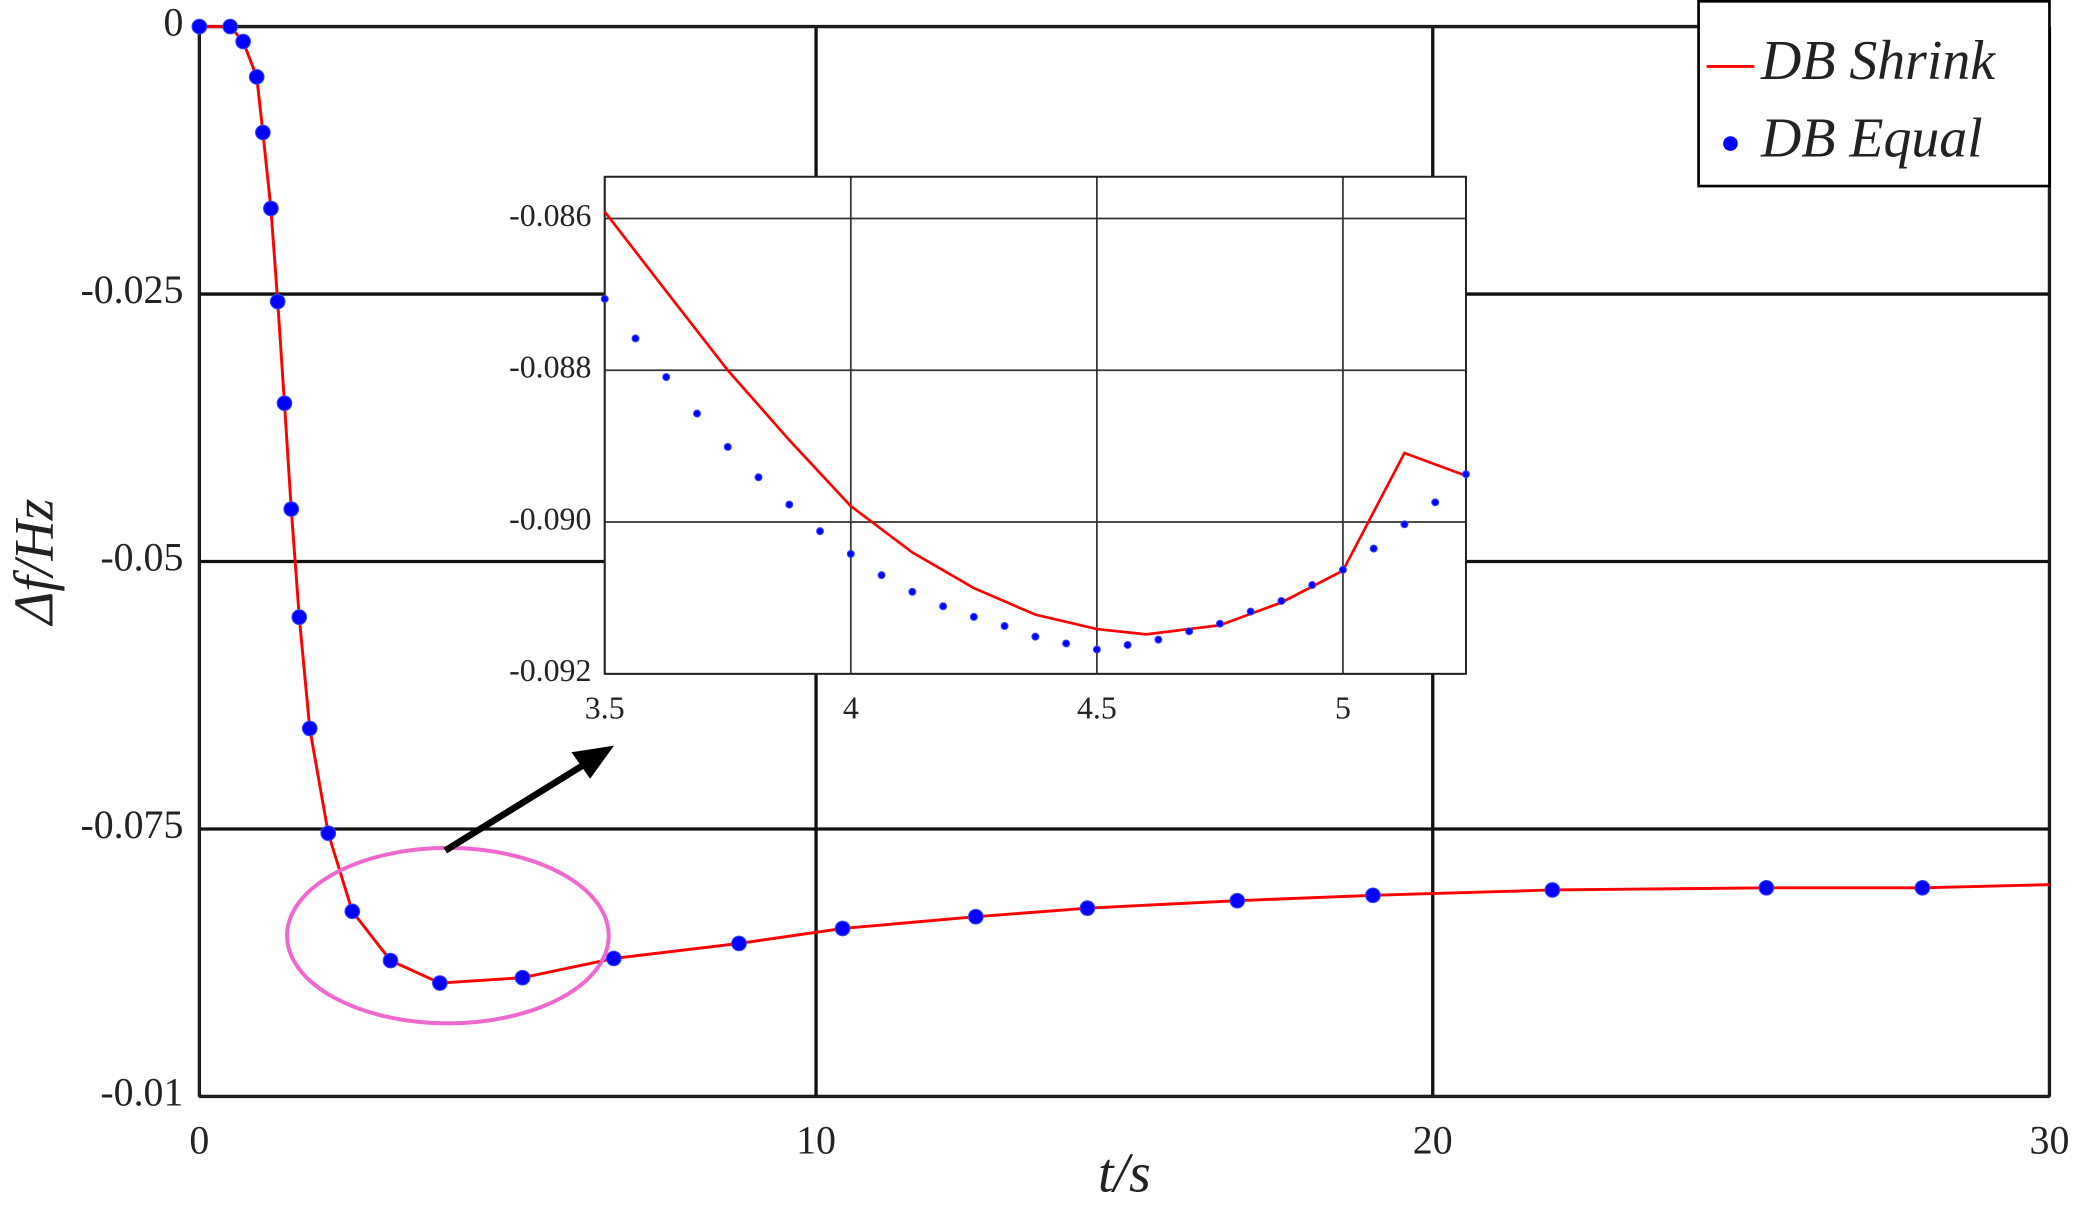  Describe the element at coordinates (1433, 1139) in the screenshot. I see `x-tick-label: 20` at that location.